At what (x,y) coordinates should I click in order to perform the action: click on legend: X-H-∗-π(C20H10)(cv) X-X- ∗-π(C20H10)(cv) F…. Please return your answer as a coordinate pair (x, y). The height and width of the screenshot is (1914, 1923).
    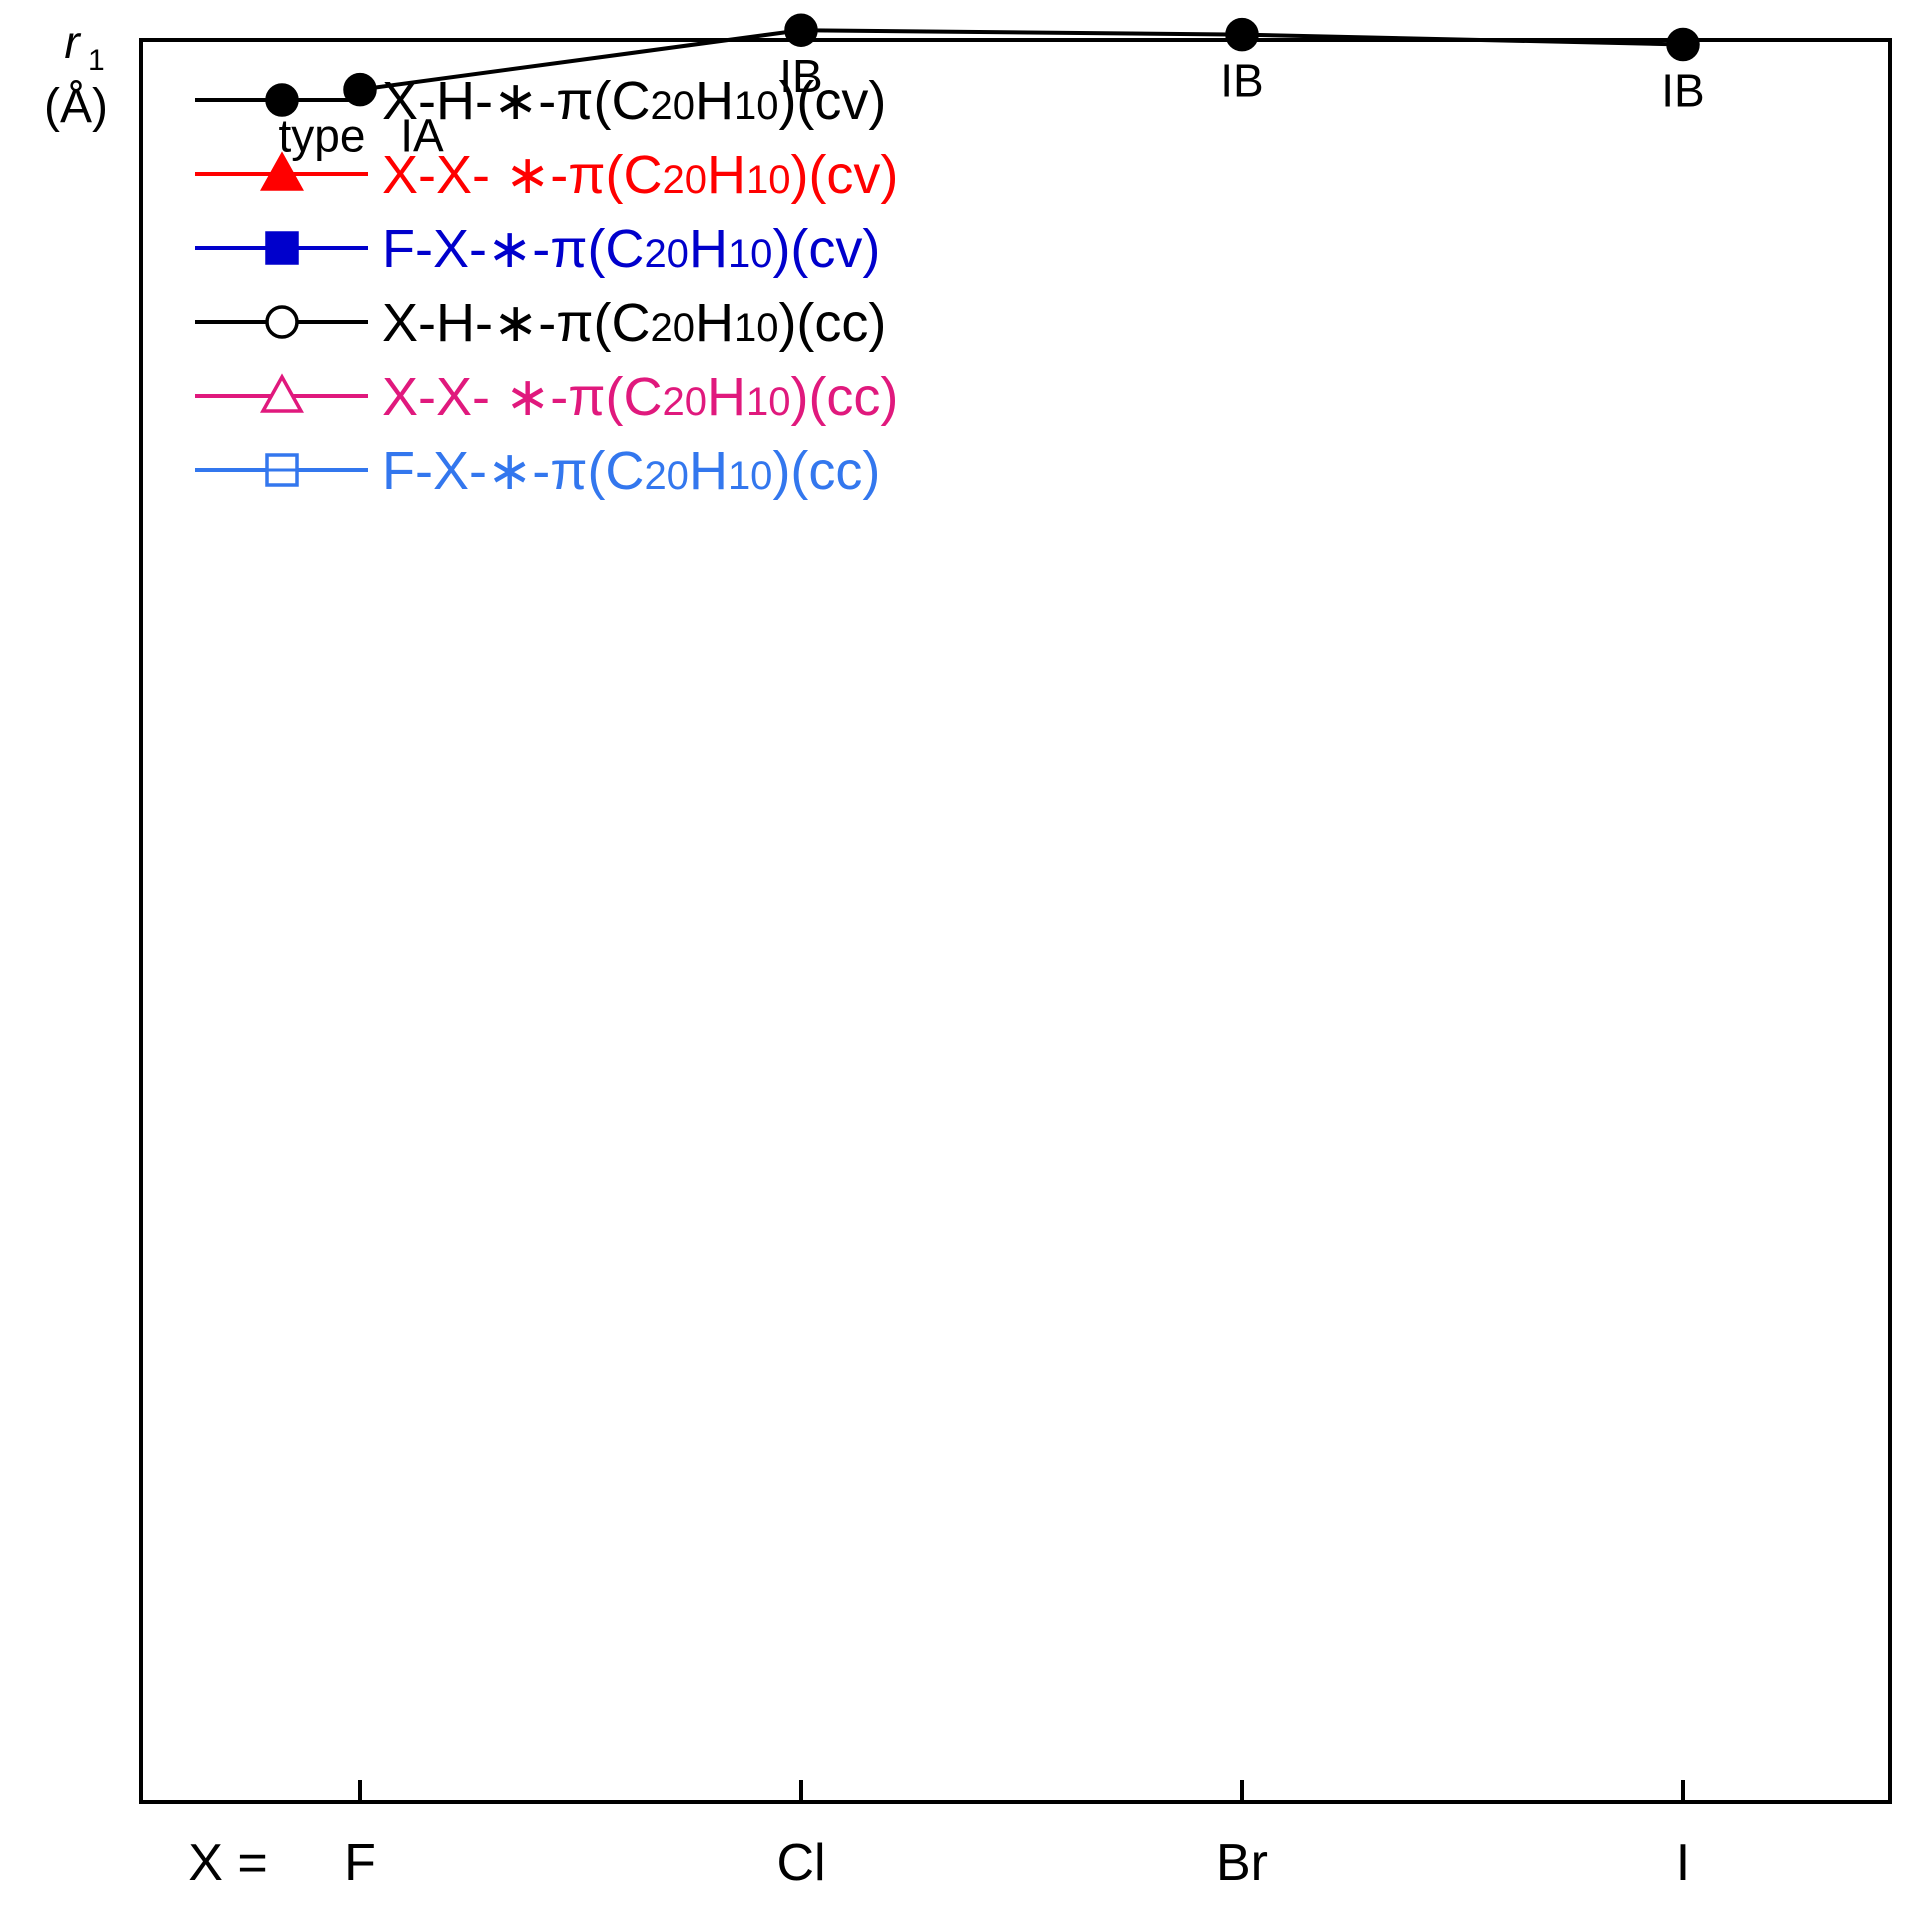
    Looking at the image, I should click on (546, 286).